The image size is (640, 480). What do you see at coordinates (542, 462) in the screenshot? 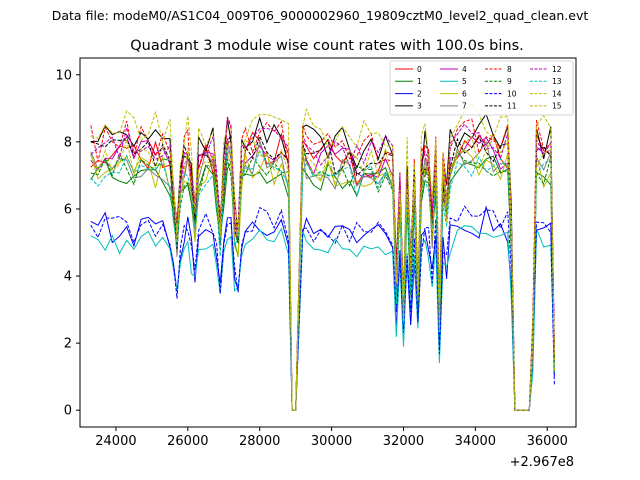
I see `x-offset-label: +2.967e8` at bounding box center [542, 462].